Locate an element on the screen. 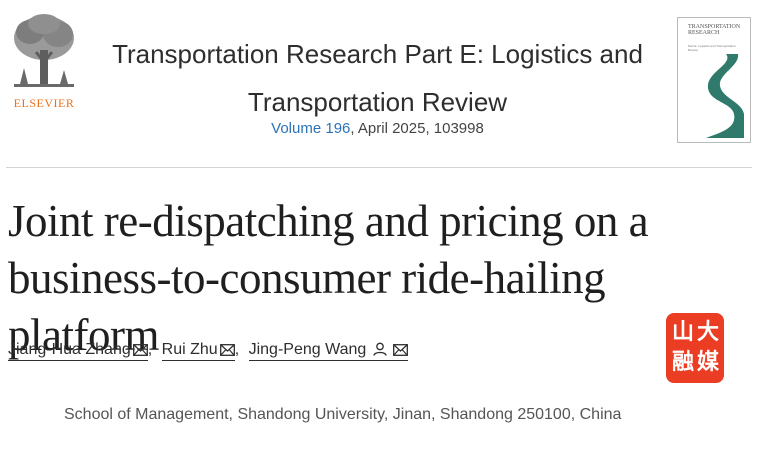 The height and width of the screenshot is (454, 768). watermark-badge: 山 大 融 媒 is located at coordinates (695, 348).